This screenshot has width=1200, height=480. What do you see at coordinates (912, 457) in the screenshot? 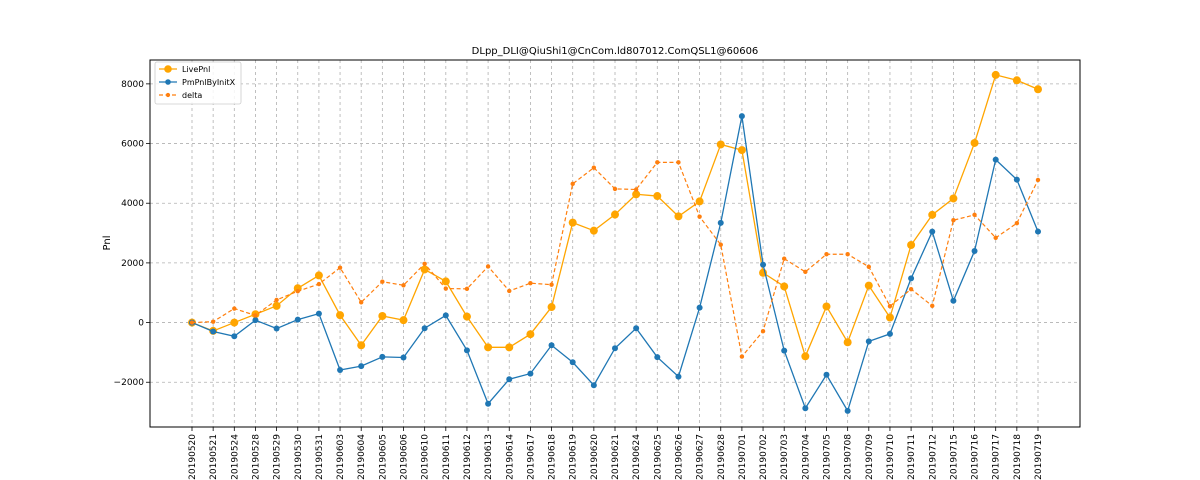
I see `x-tick-label: 20190711` at bounding box center [912, 457].